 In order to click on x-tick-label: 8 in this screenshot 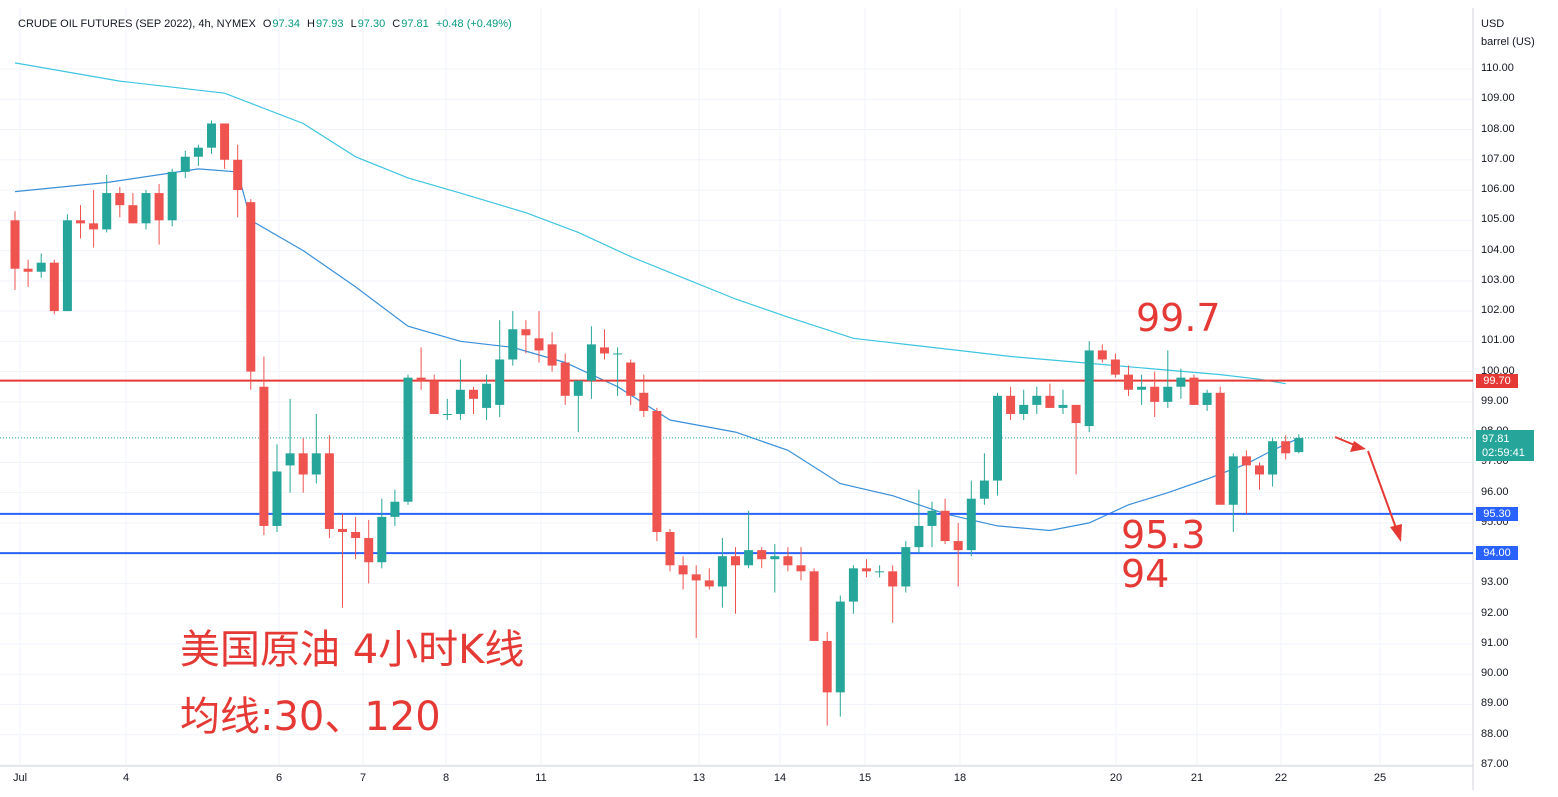, I will do `click(446, 778)`.